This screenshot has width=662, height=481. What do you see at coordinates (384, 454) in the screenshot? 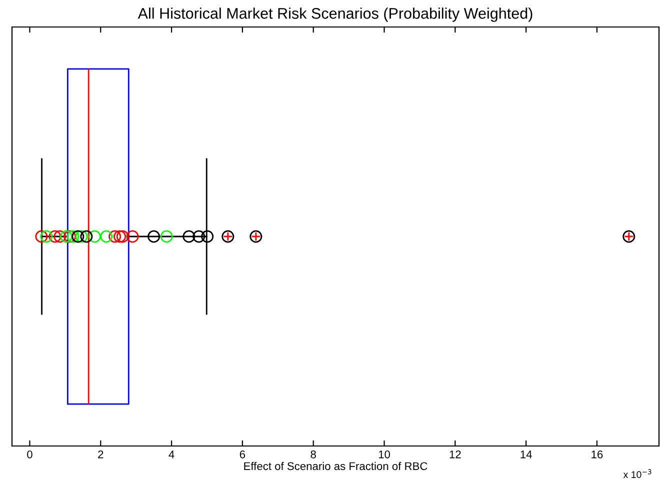
I see `x-tick-label: 10` at bounding box center [384, 454].